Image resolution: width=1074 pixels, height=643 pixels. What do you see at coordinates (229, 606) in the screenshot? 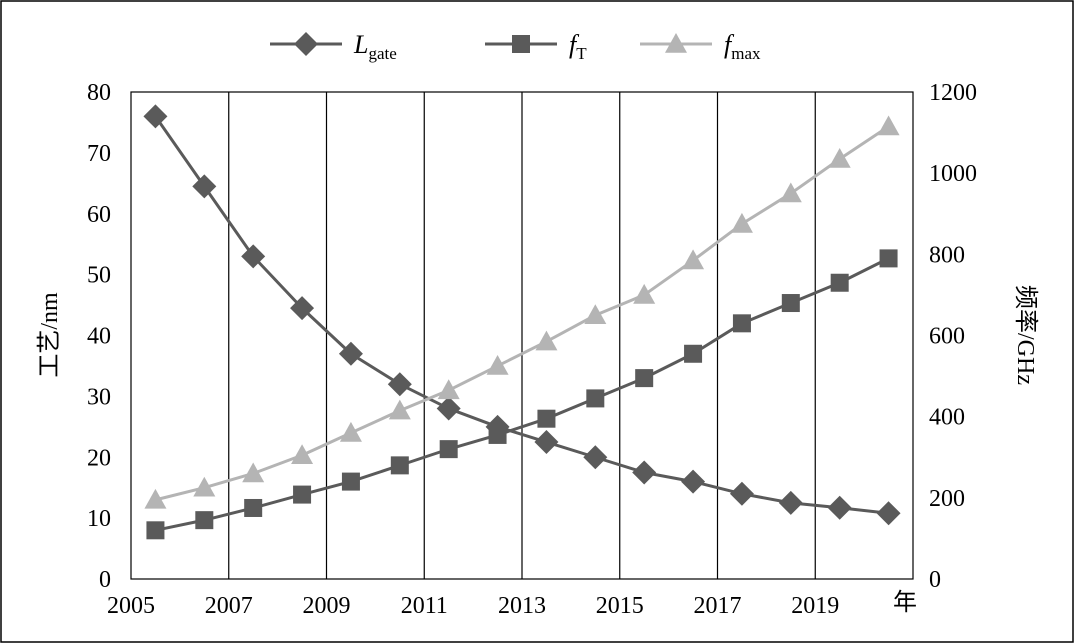
I see `x-tick-label: 2007` at bounding box center [229, 606].